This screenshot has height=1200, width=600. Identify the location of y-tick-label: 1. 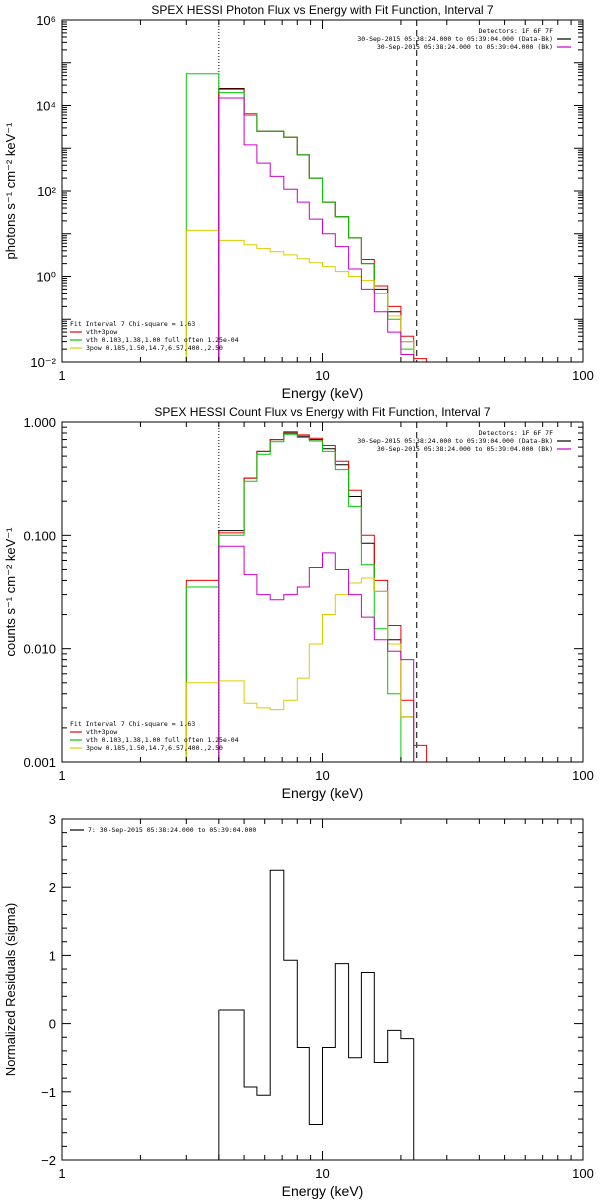
(52, 955).